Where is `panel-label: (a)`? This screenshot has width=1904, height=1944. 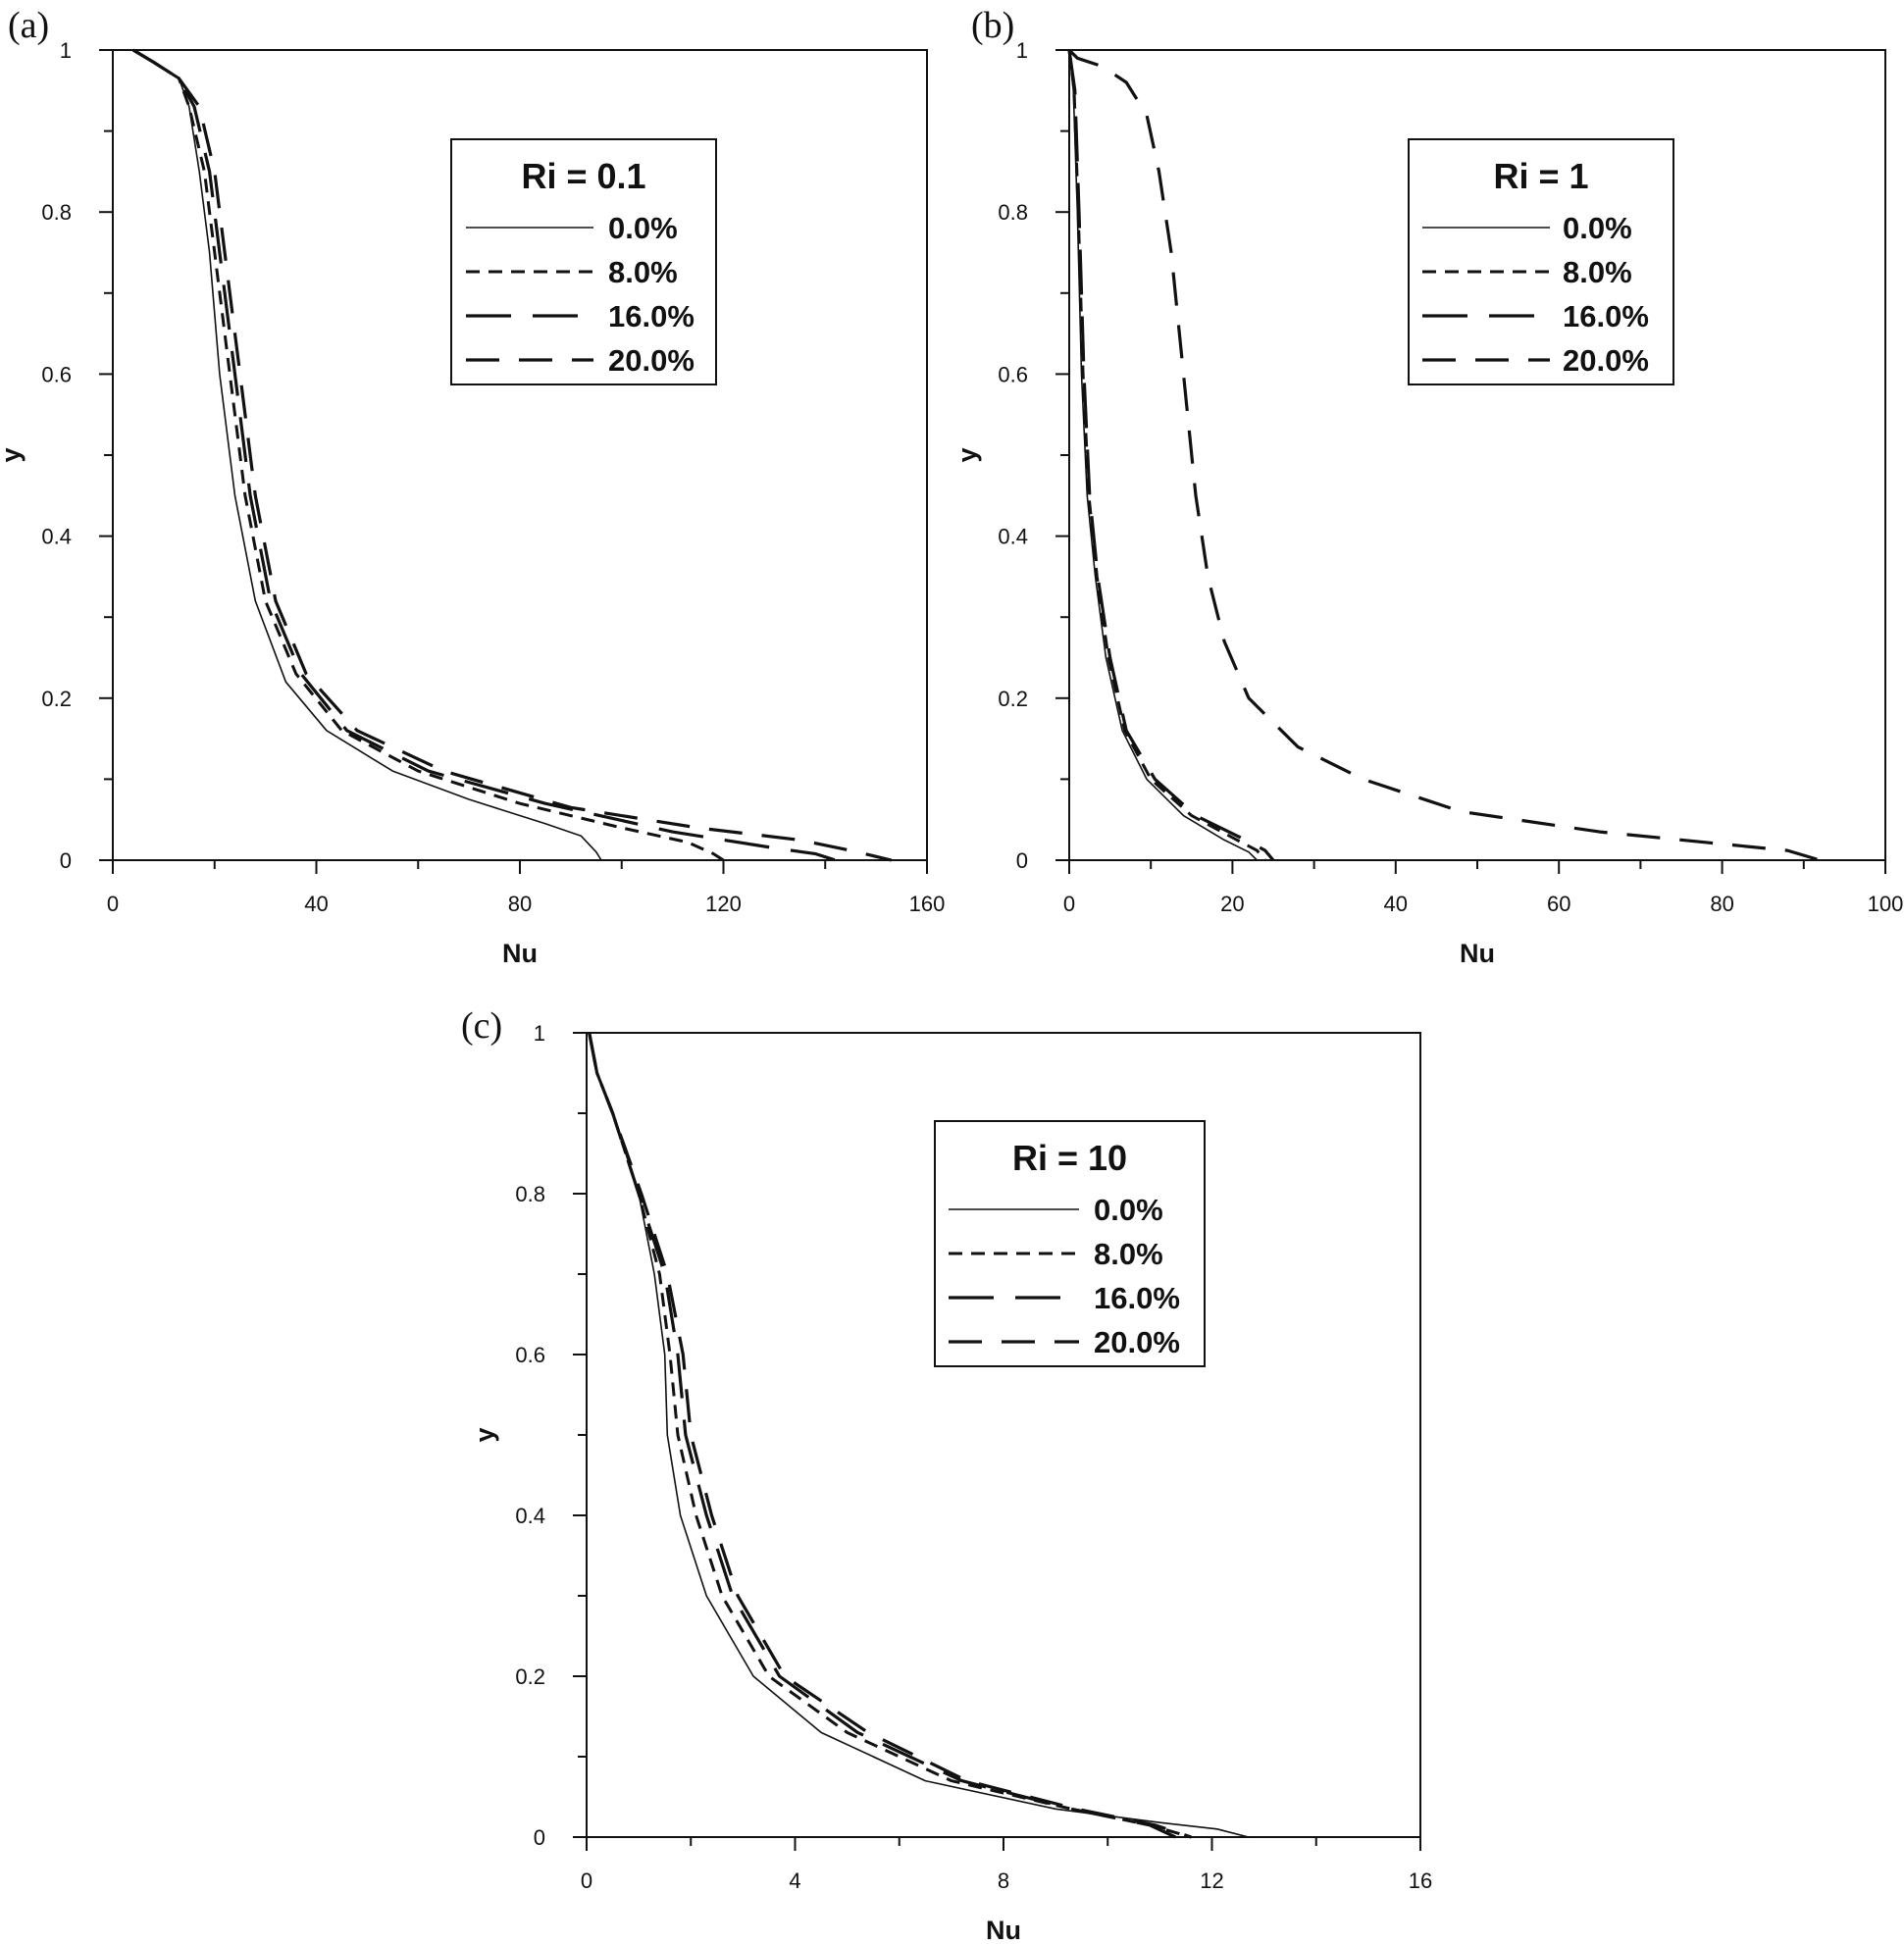 panel-label: (a) is located at coordinates (28, 25).